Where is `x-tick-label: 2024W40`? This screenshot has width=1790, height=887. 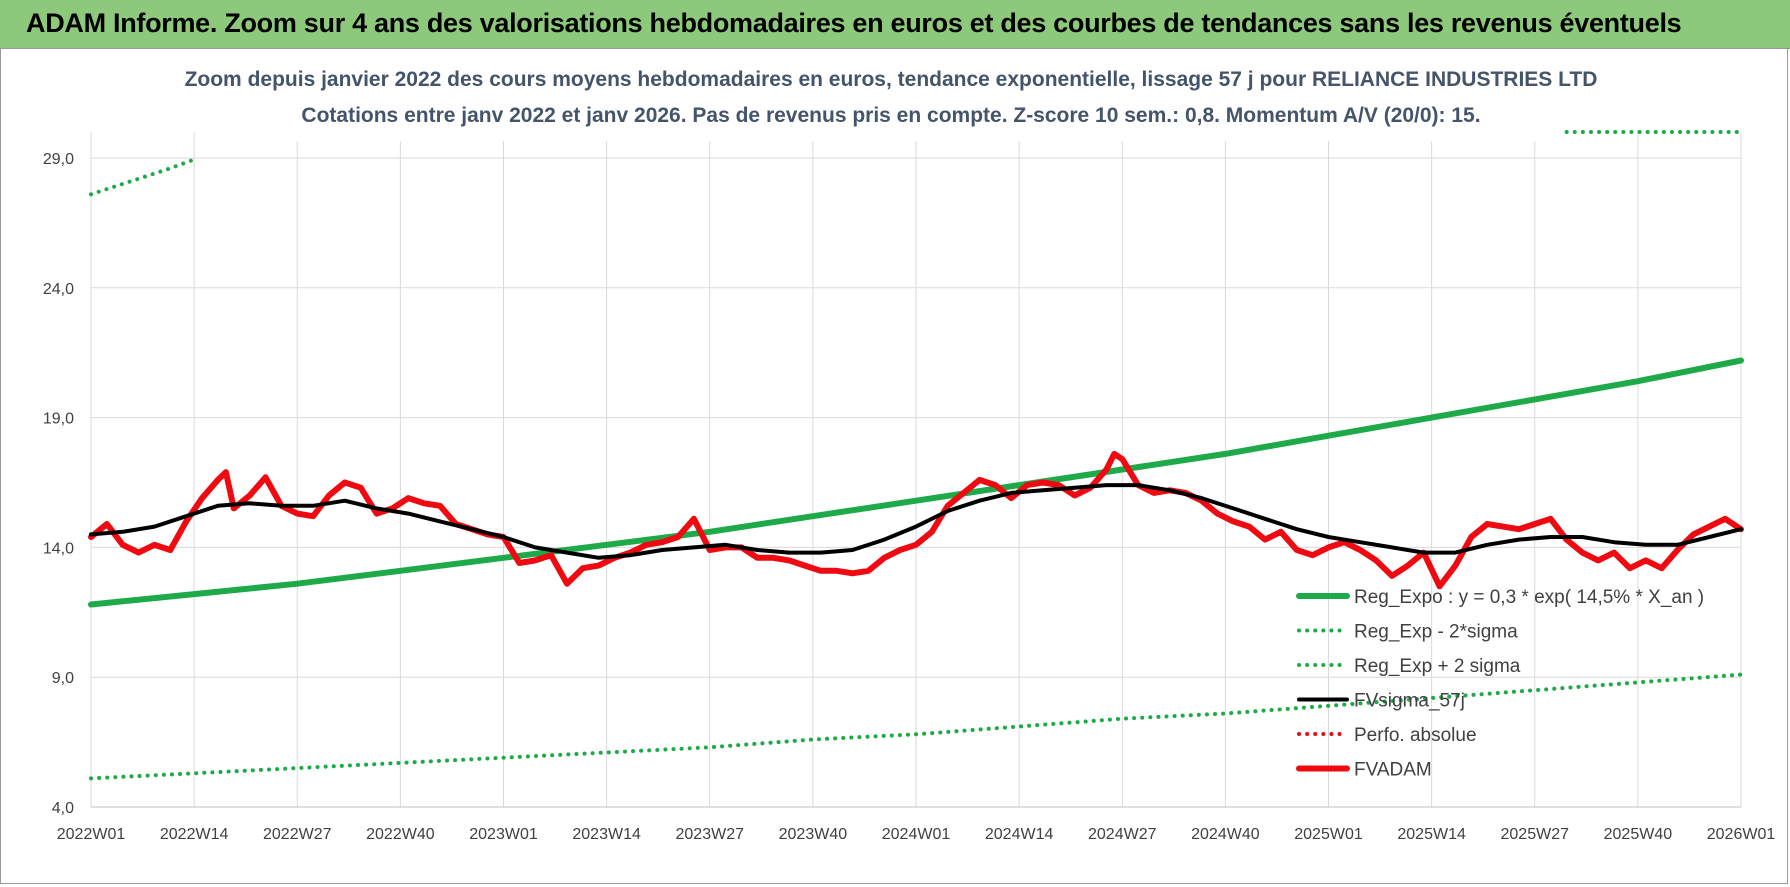 x-tick-label: 2024W40 is located at coordinates (1225, 834).